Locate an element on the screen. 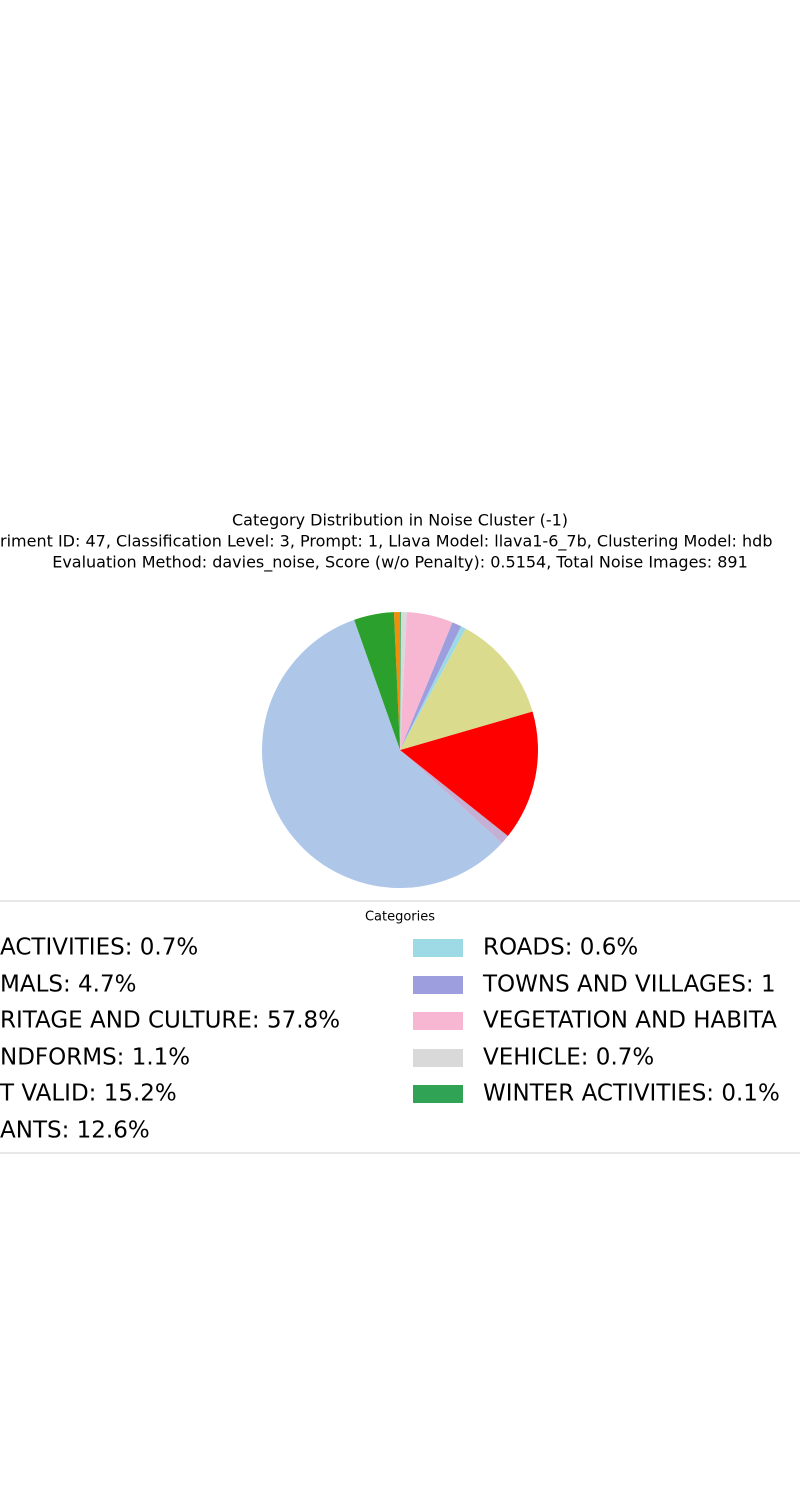  legend-label: T VALID: 15.2% is located at coordinates (88, 1094).